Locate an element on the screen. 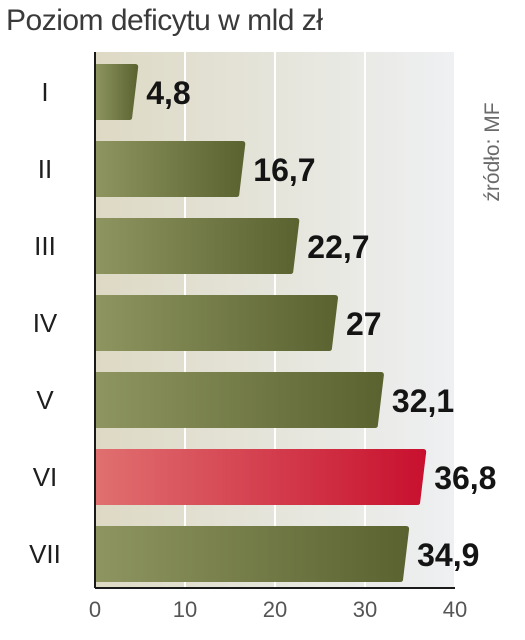  bar-iv is located at coordinates (216, 323).